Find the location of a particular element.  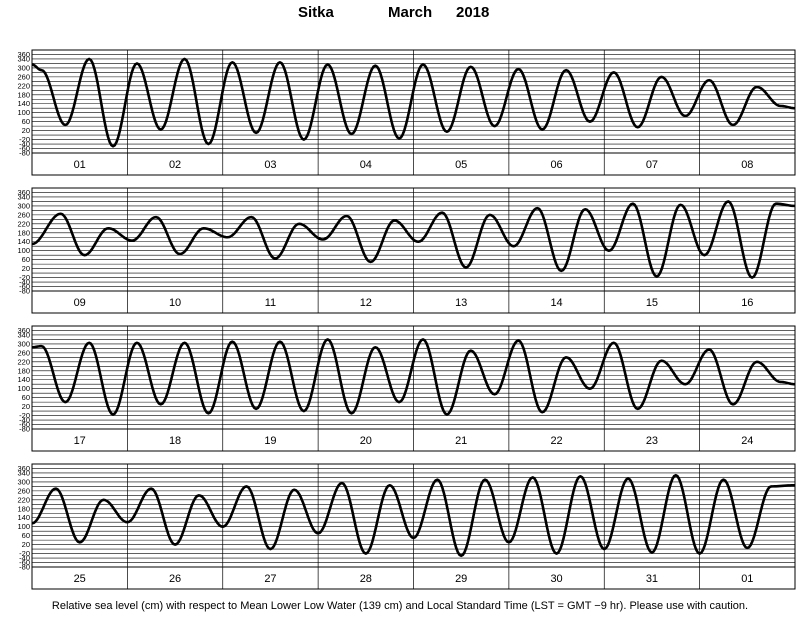

day-label: 16 is located at coordinates (747, 303).